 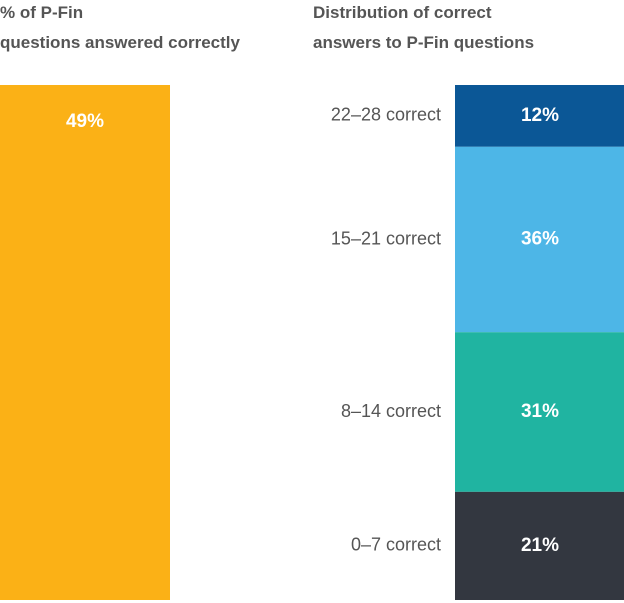 I want to click on value-label: 21%, so click(x=540, y=545).